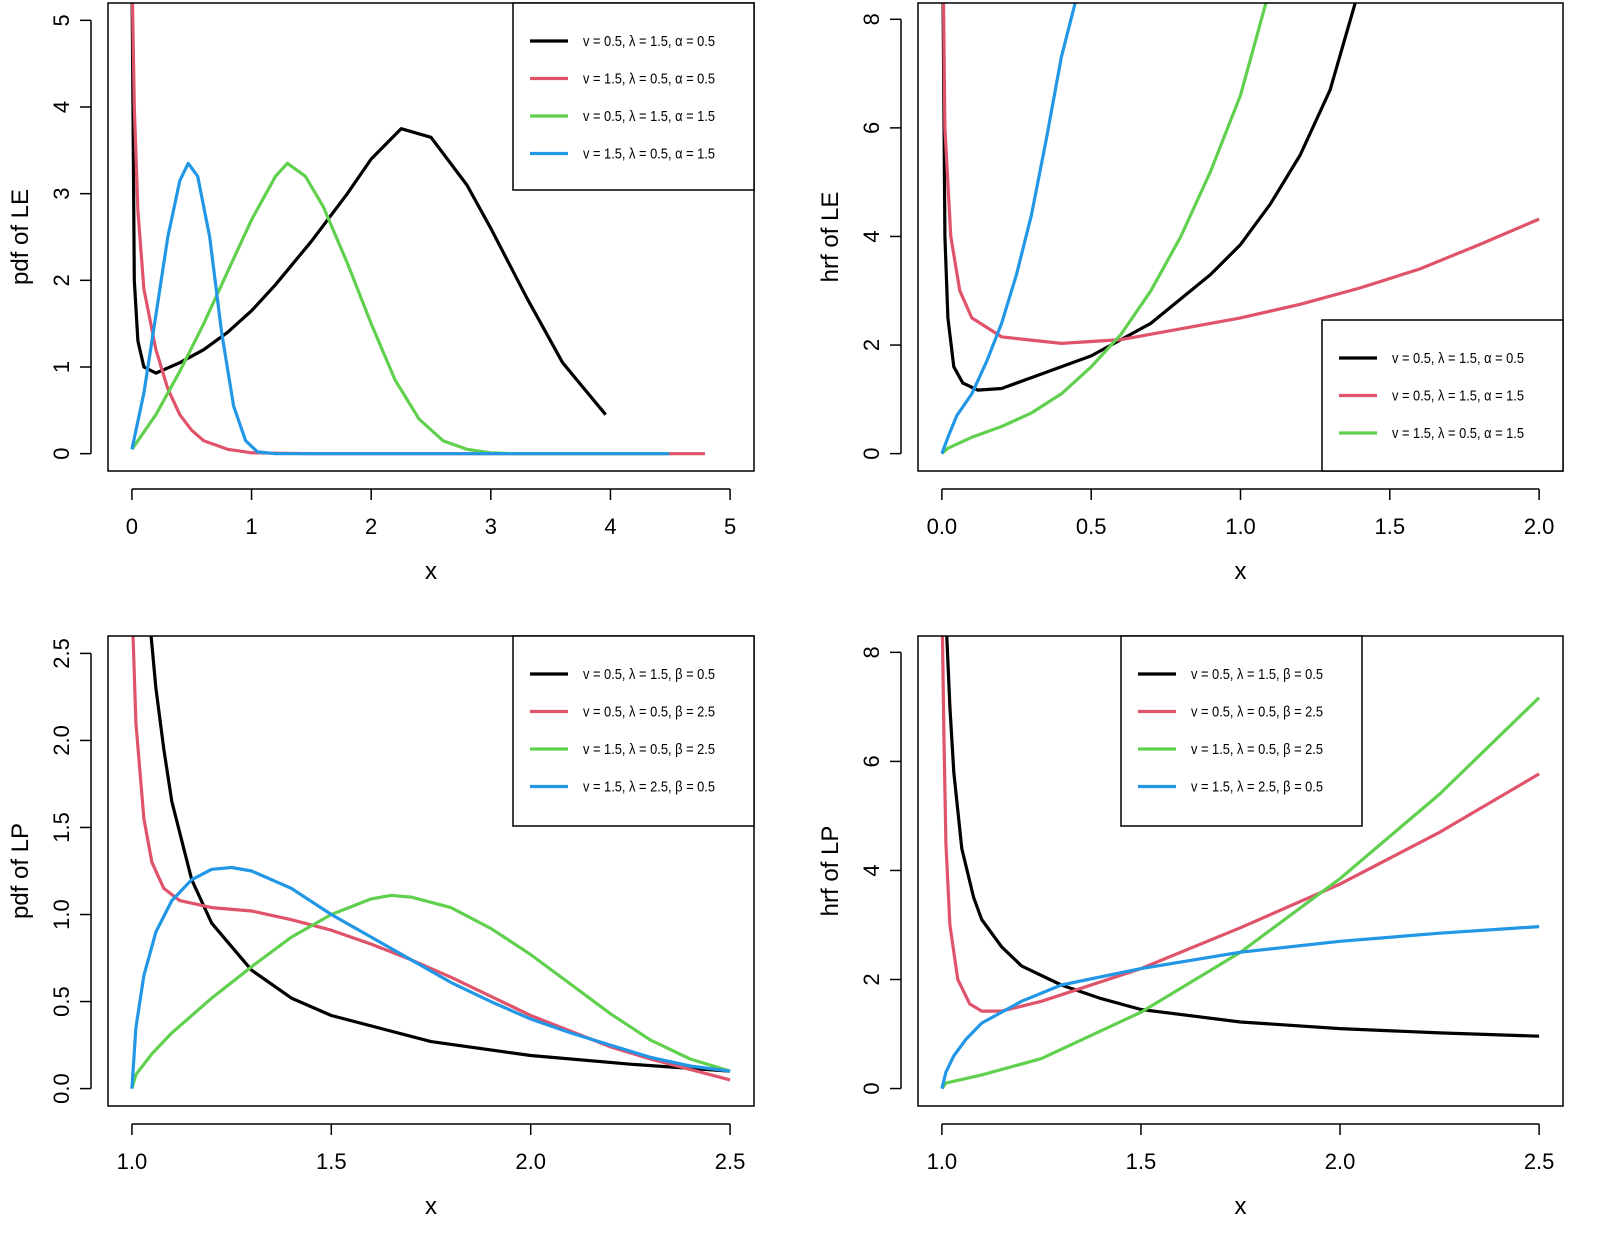  What do you see at coordinates (61, 1001) in the screenshot?
I see `y-tick-label: 0.5` at bounding box center [61, 1001].